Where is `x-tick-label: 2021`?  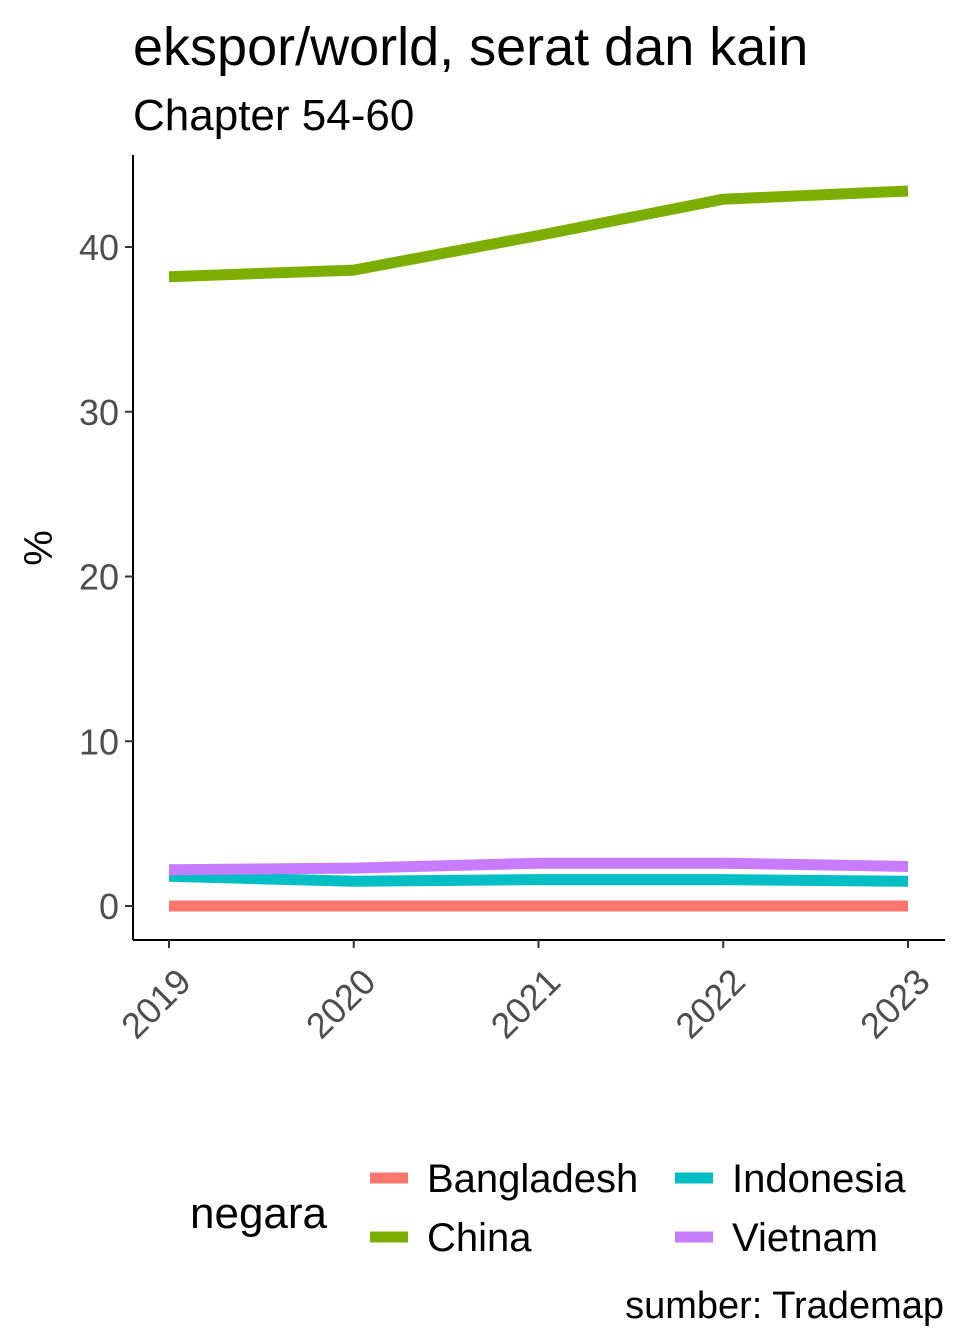
x-tick-label: 2021 is located at coordinates (526, 1004).